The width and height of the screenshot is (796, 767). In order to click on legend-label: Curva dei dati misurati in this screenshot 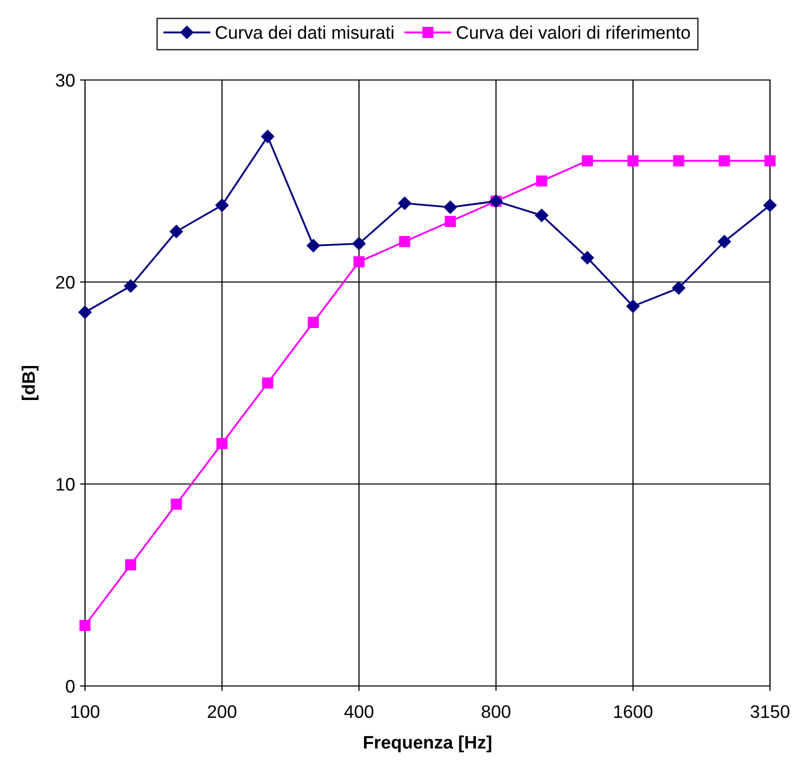, I will do `click(305, 32)`.